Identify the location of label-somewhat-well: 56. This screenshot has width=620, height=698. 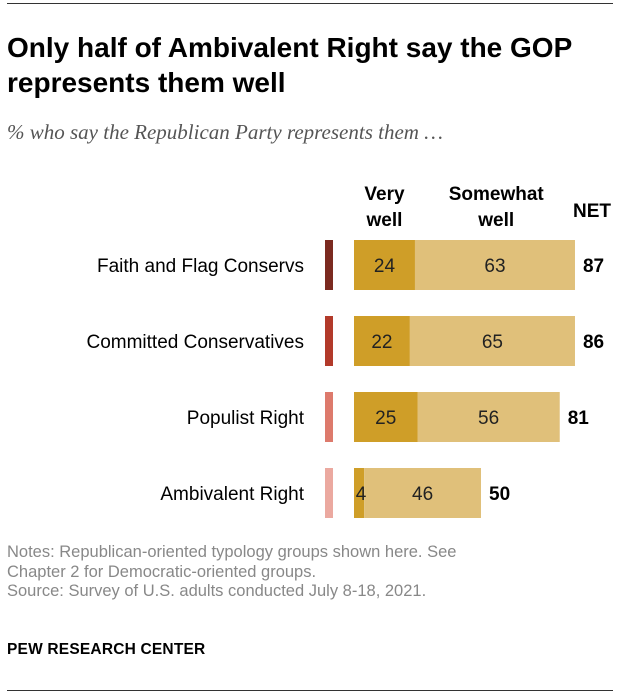
(488, 418).